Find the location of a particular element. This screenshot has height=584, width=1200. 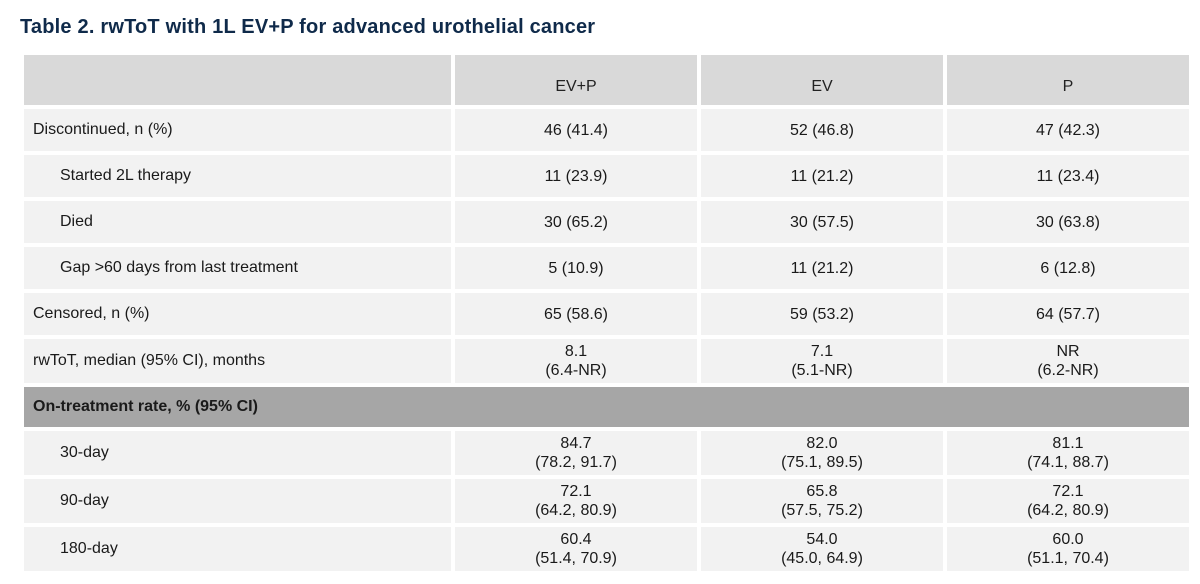

value-cell: 6 (12.8) is located at coordinates (1068, 268).